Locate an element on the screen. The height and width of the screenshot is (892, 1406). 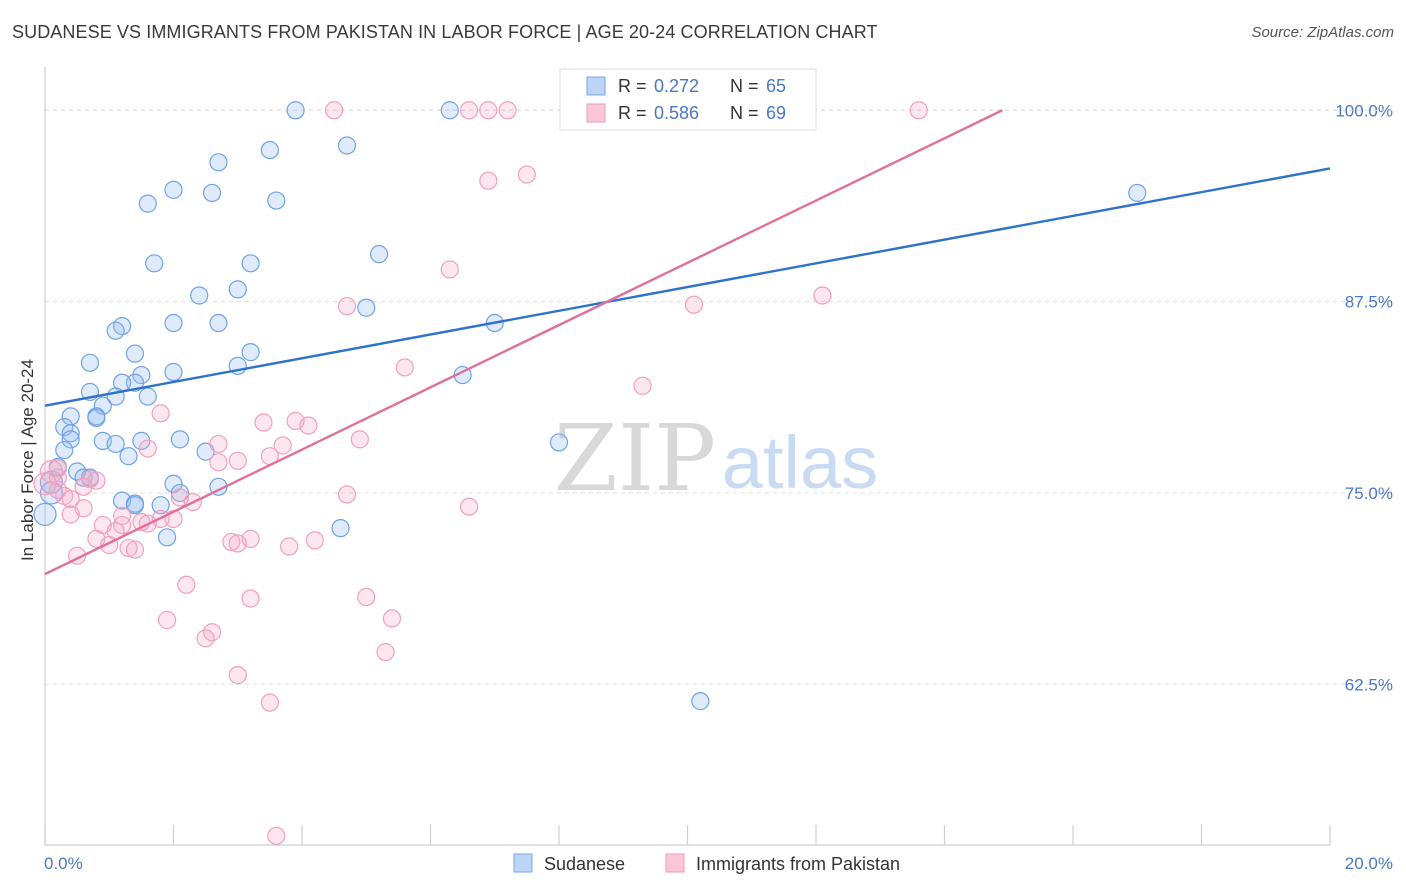
source-label: Source: ZipAtlas.com is located at coordinates (1322, 32).